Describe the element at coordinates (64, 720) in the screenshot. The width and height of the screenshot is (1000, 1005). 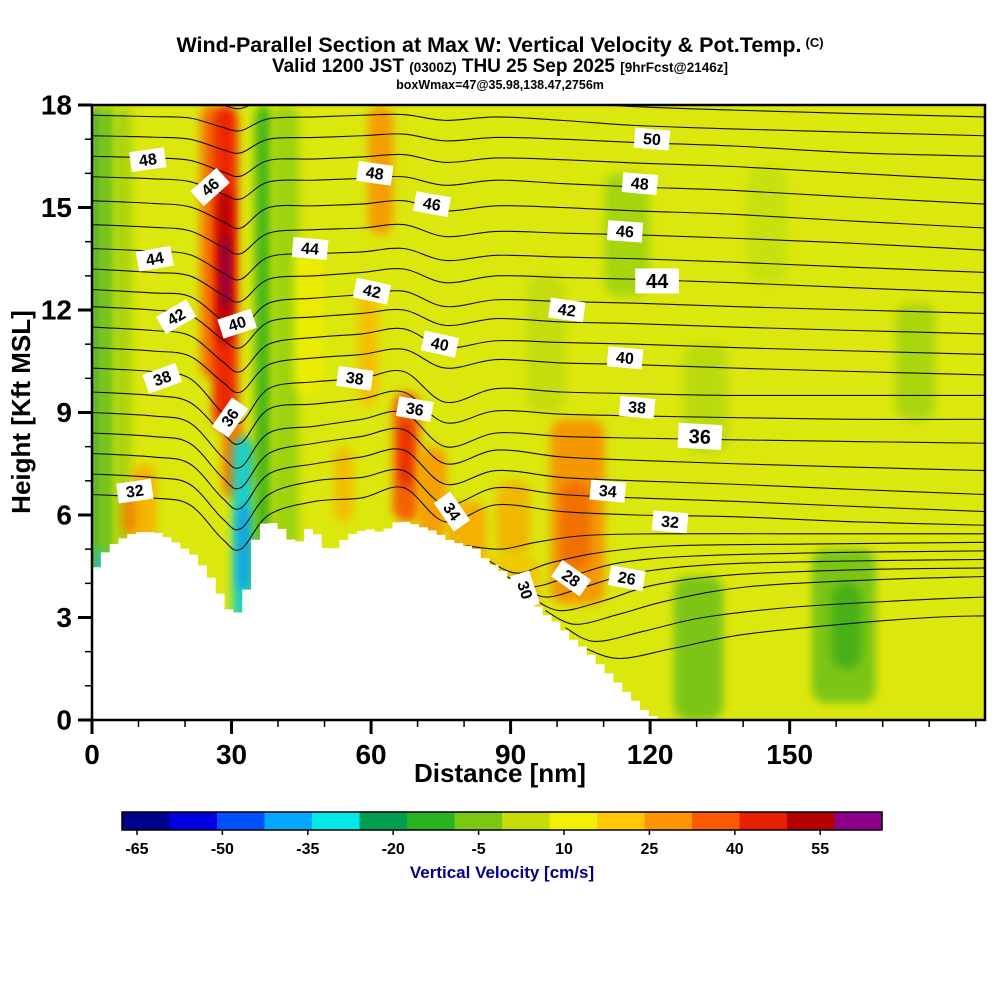
I see `y-tick-label: 0` at that location.